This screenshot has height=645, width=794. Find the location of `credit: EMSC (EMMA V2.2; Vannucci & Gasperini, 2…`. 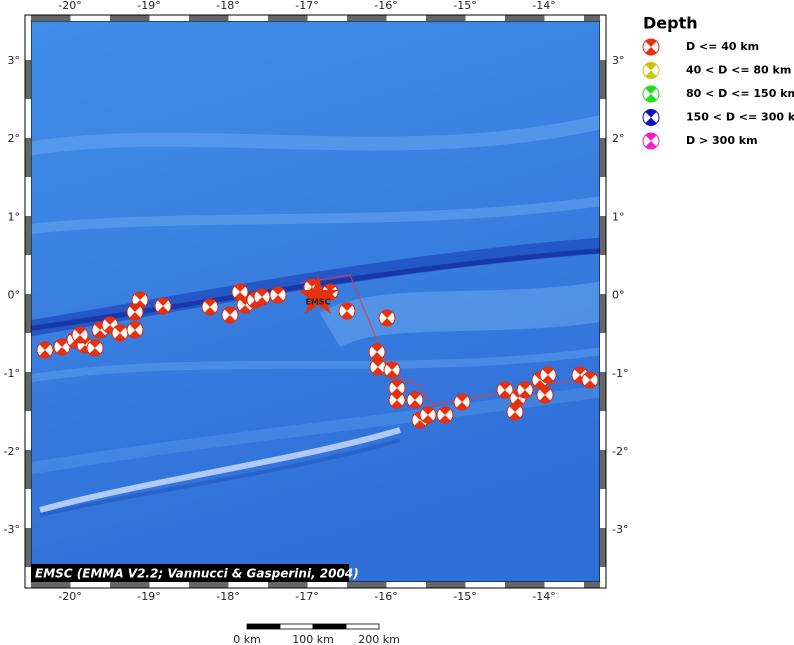

credit: EMSC (EMMA V2.2; Vannucci & Gasperini, 2… is located at coordinates (197, 574).